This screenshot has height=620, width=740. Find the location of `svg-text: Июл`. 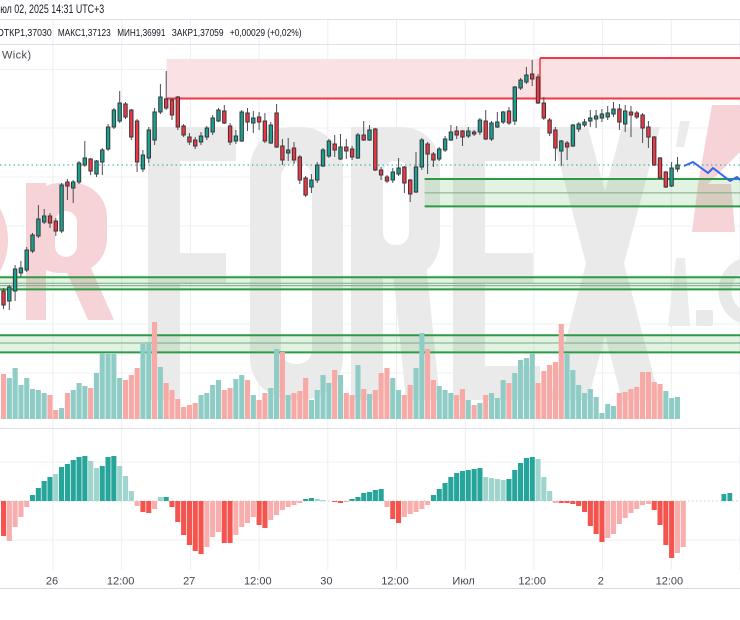

svg-text: Июл is located at coordinates (463, 582).